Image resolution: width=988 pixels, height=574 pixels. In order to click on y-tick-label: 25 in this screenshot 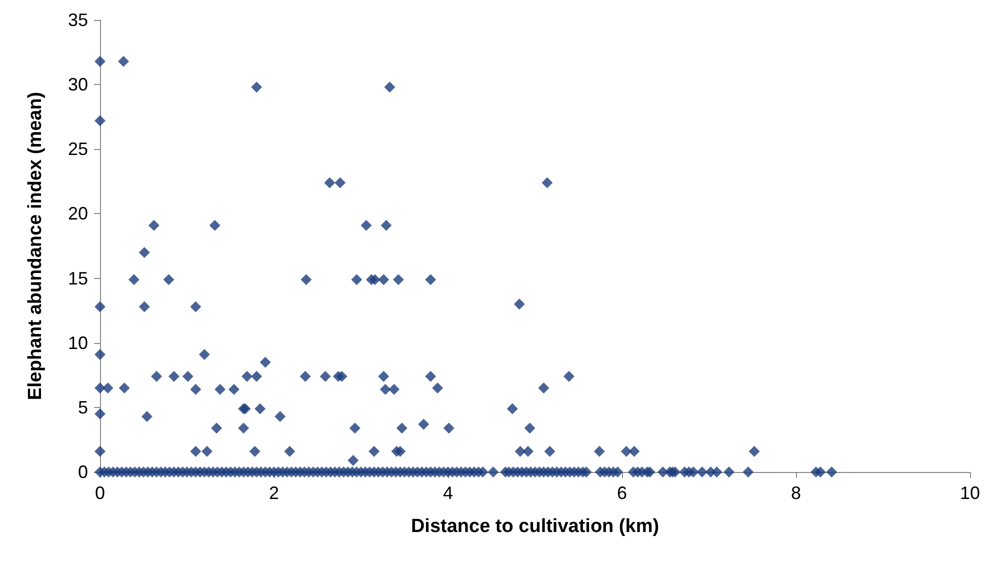, I will do `click(78, 149)`.